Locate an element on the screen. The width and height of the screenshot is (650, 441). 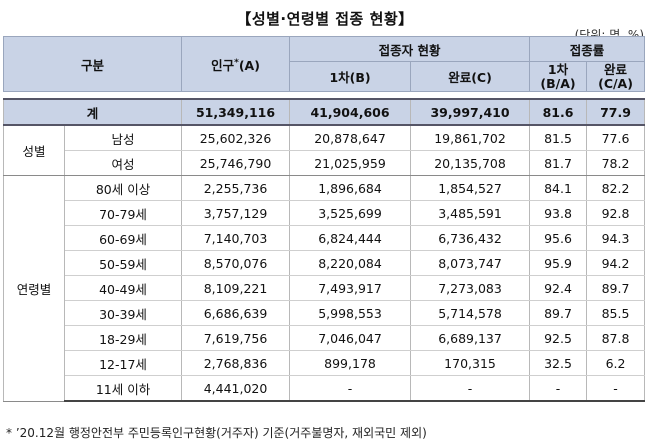
cell-completed-rate: - is located at coordinates (616, 388).